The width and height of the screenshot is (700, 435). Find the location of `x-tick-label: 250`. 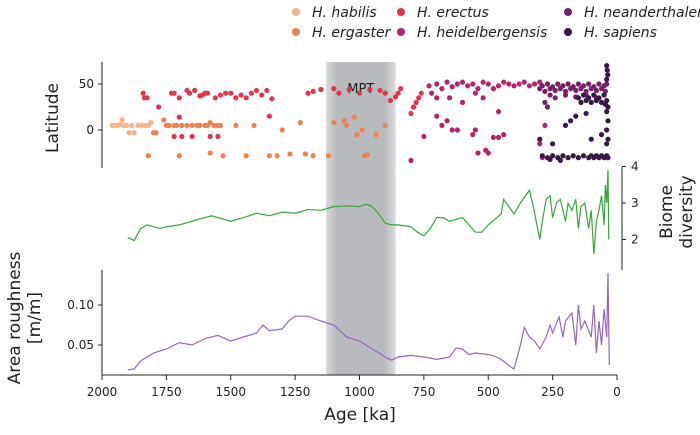

x-tick-label: 250 is located at coordinates (552, 392).